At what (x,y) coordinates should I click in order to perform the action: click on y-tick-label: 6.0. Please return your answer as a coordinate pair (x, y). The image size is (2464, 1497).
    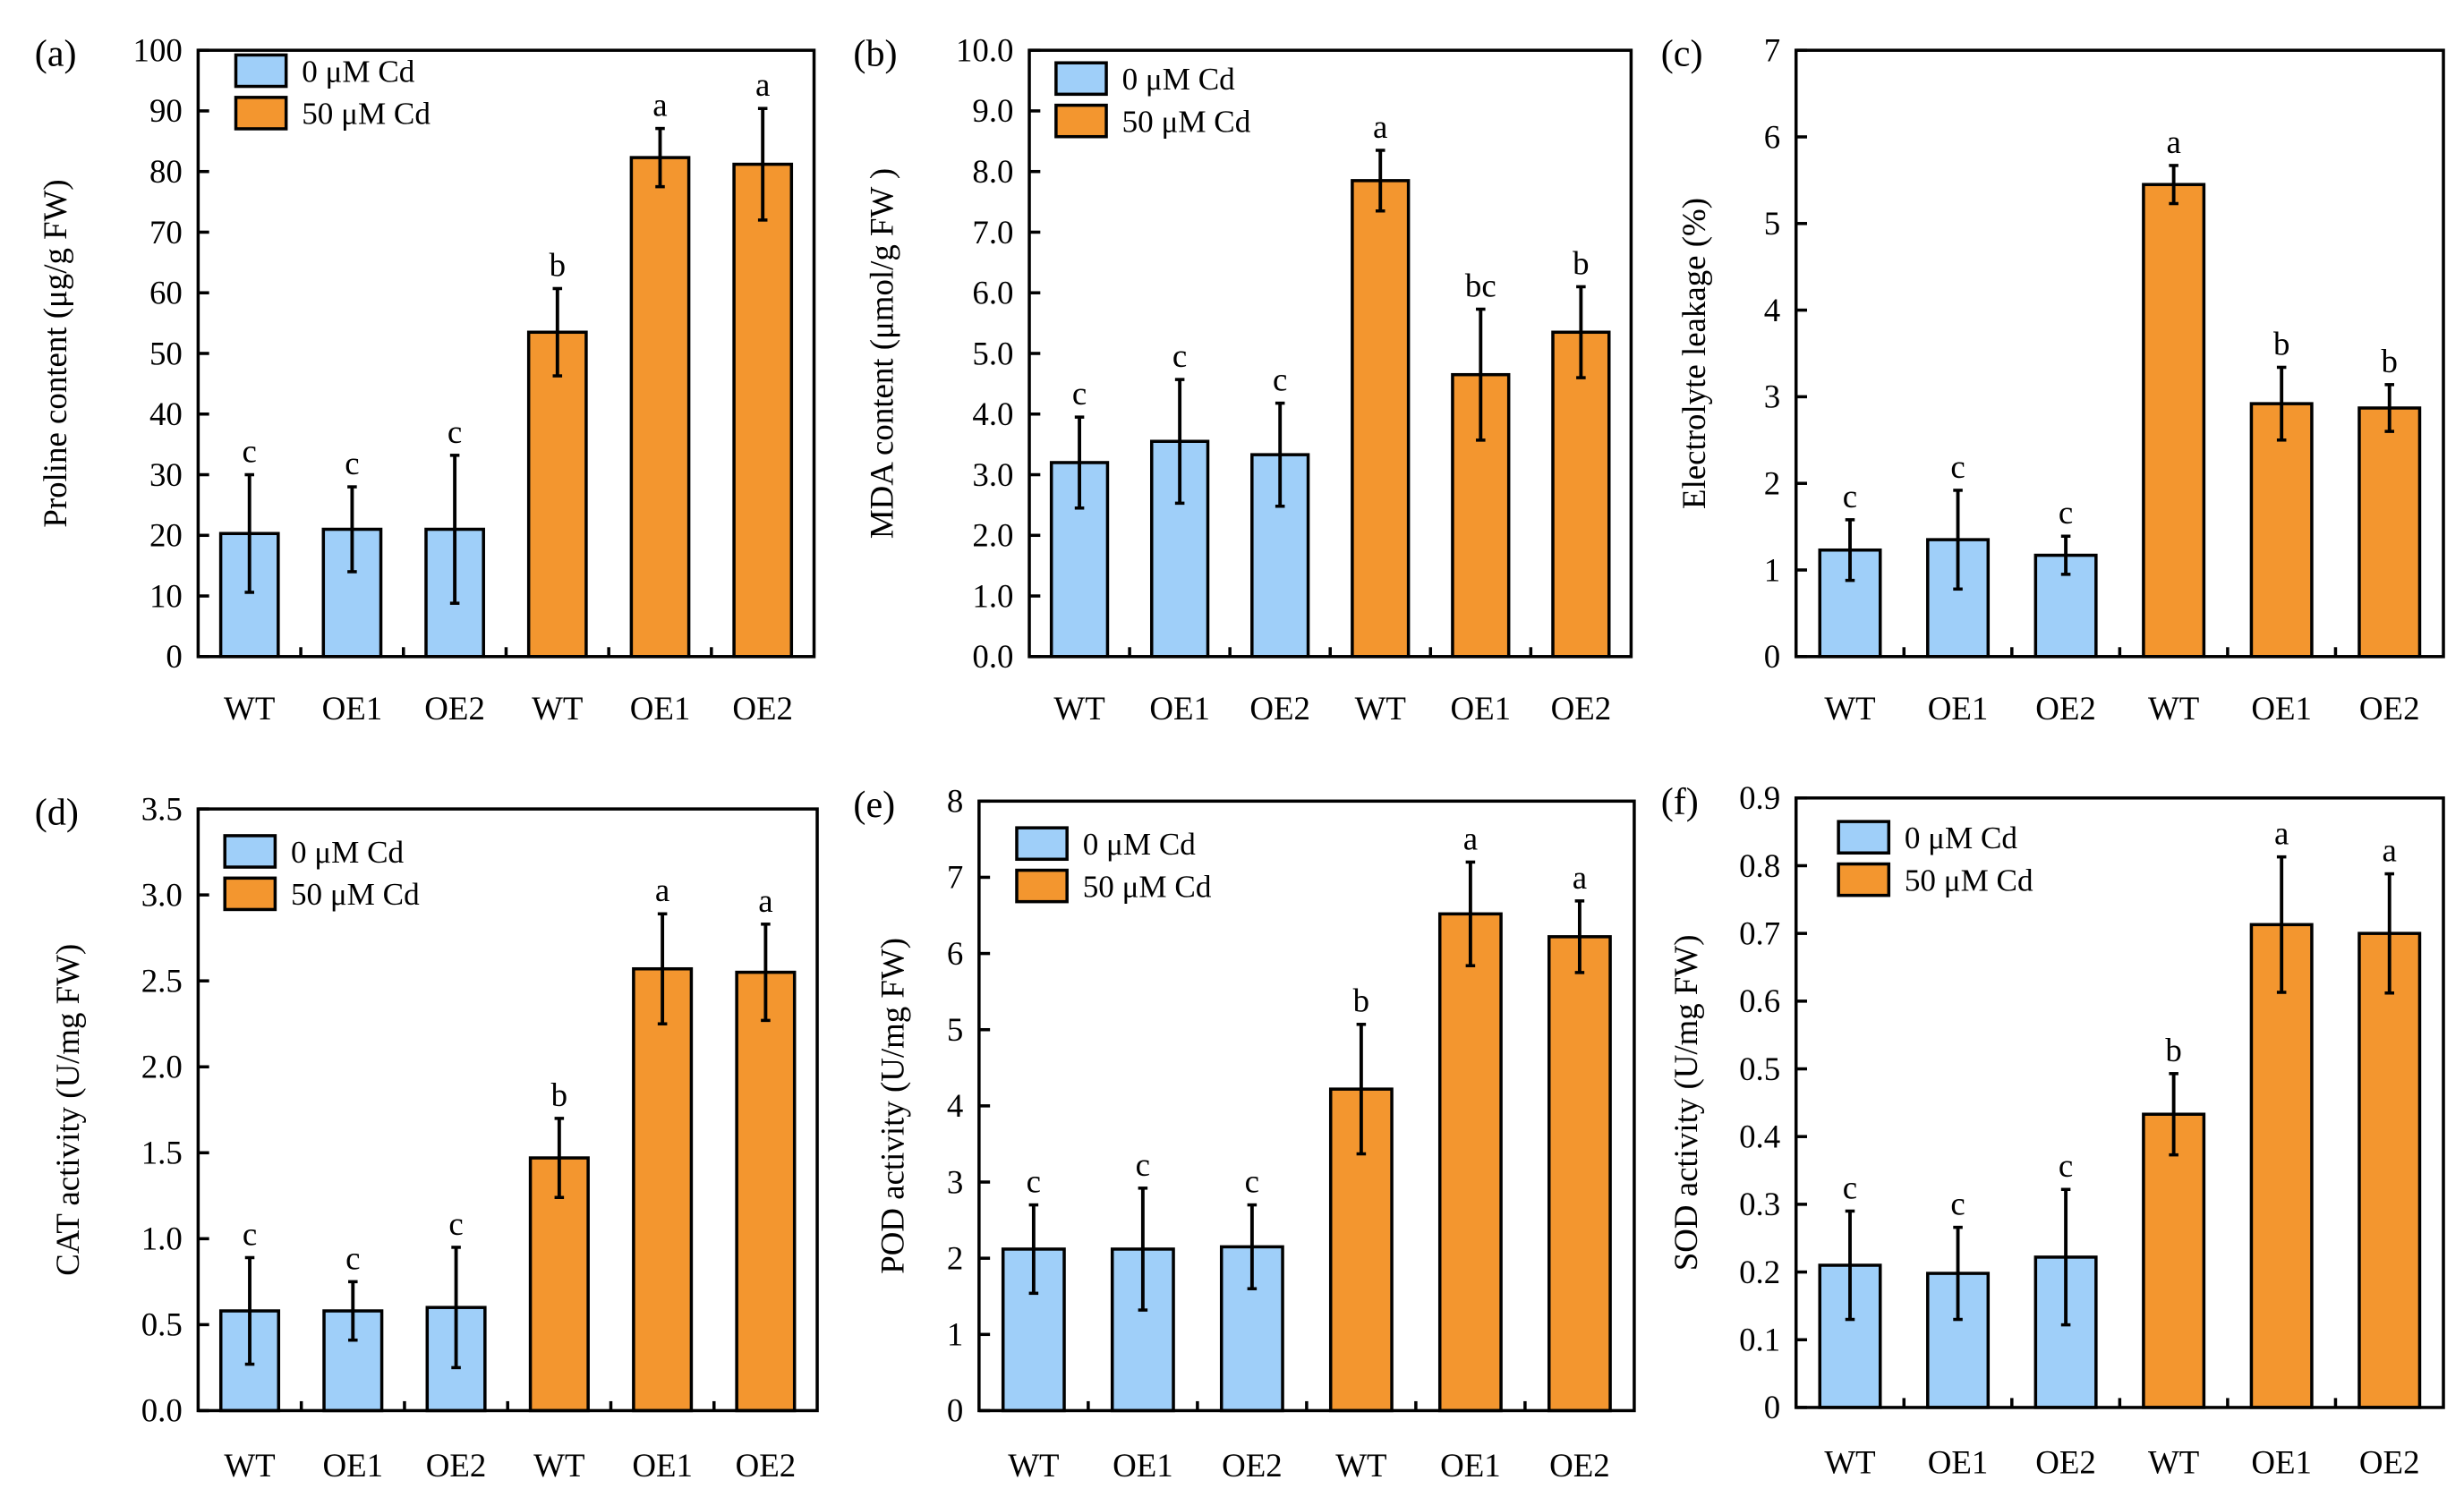
    Looking at the image, I should click on (993, 293).